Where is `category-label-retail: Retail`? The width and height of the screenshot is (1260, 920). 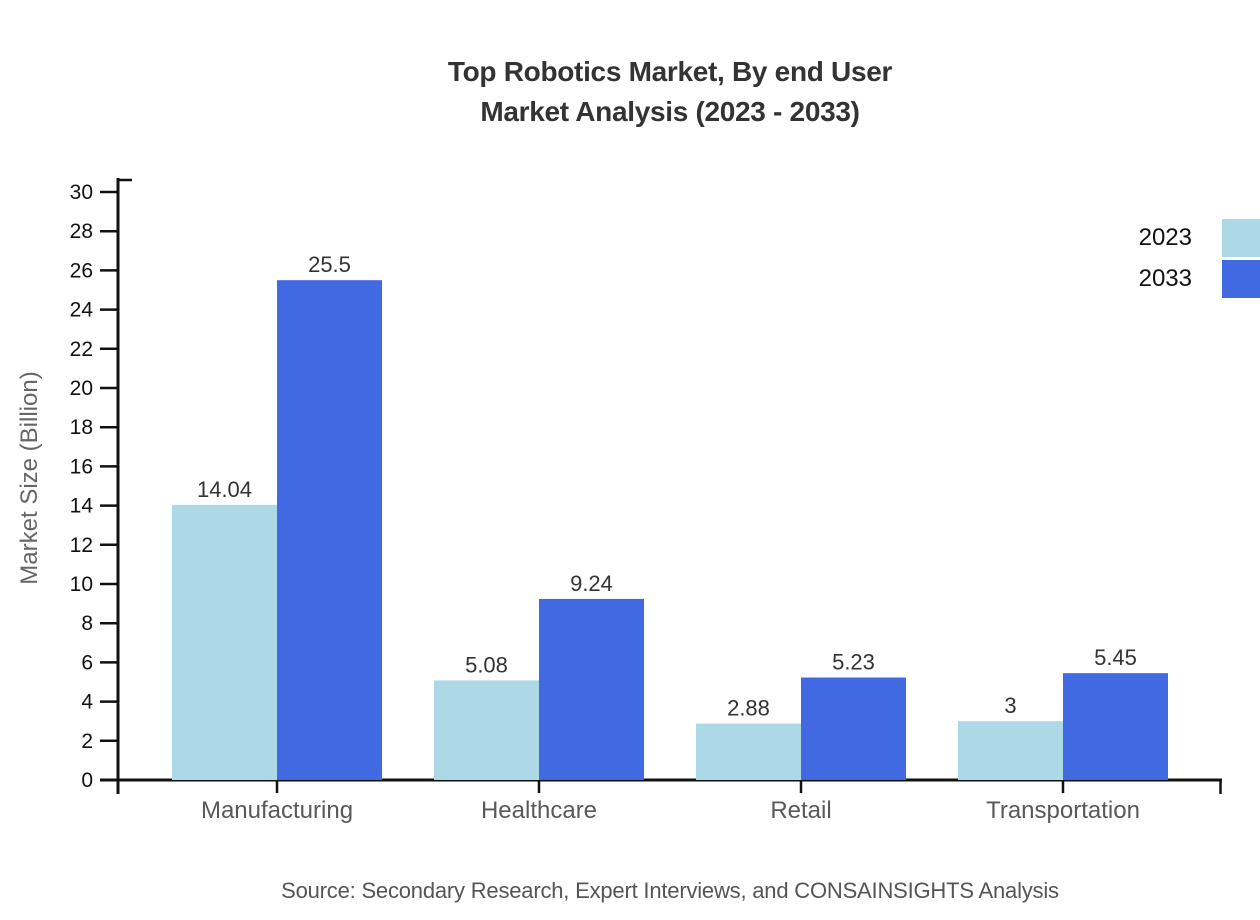 category-label-retail: Retail is located at coordinates (800, 810).